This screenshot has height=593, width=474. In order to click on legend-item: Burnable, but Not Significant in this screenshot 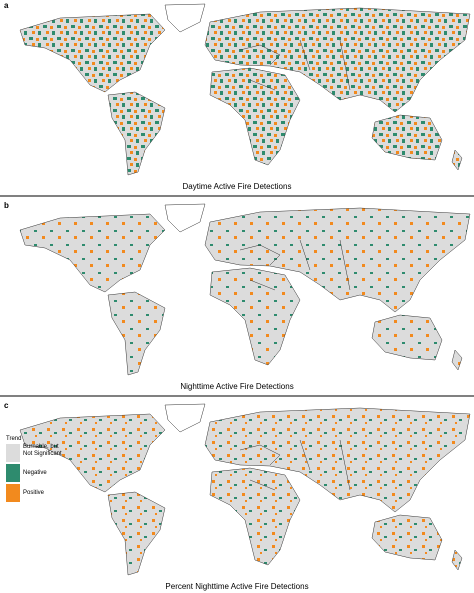, I will do `click(36, 453)`.